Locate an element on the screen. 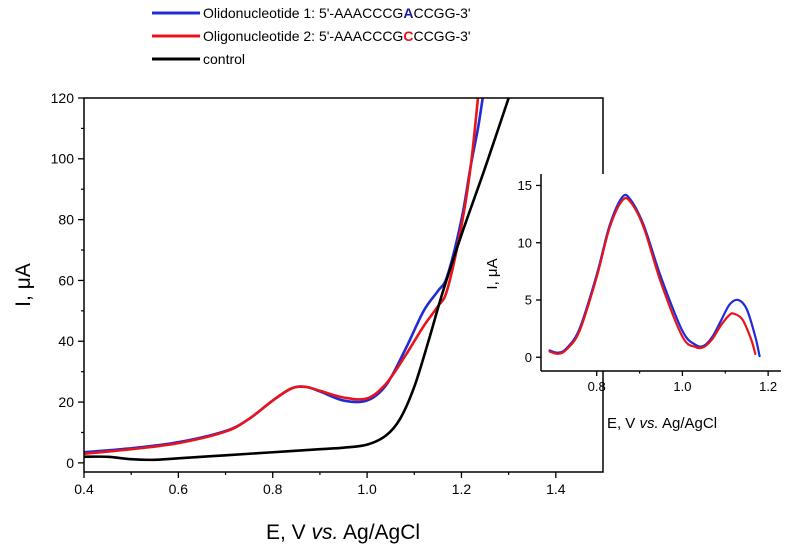 The height and width of the screenshot is (559, 800). main-x-tick-label: 1.0 is located at coordinates (367, 489).